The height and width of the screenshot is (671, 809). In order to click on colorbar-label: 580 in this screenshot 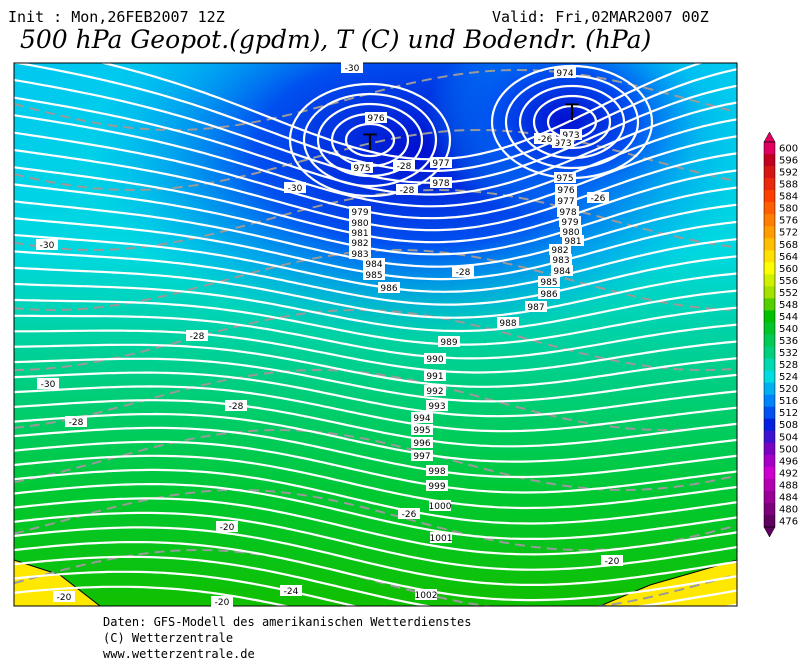, I will do `click(788, 209)`.